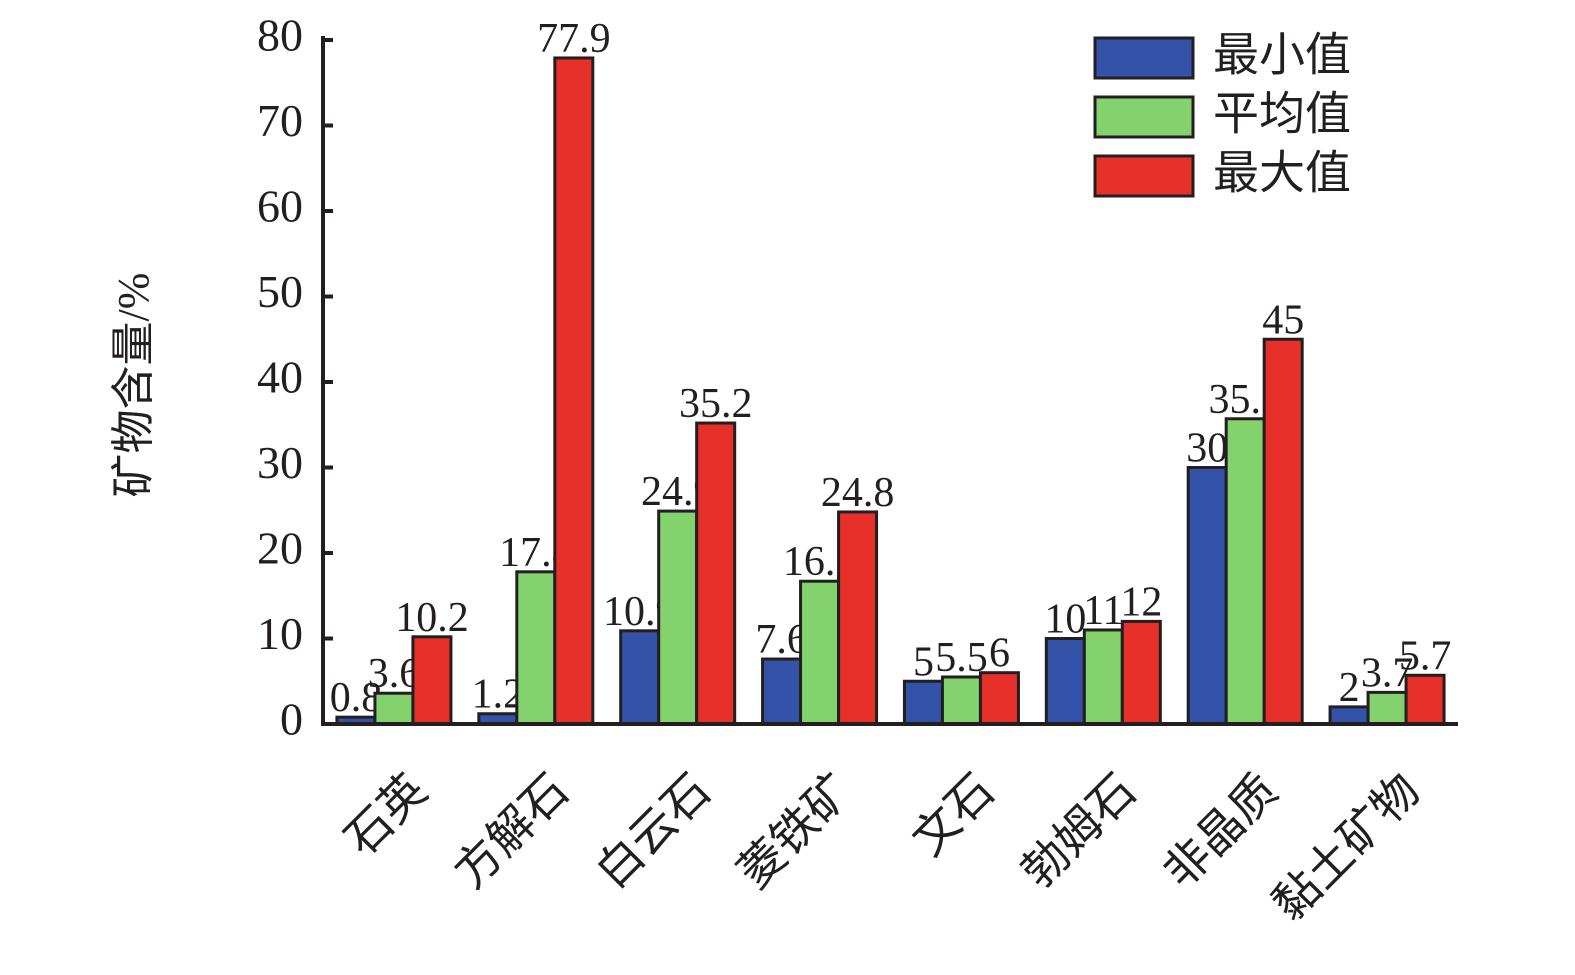 The width and height of the screenshot is (1575, 975). Describe the element at coordinates (1103, 611) in the screenshot. I see `value-label: 11` at that location.